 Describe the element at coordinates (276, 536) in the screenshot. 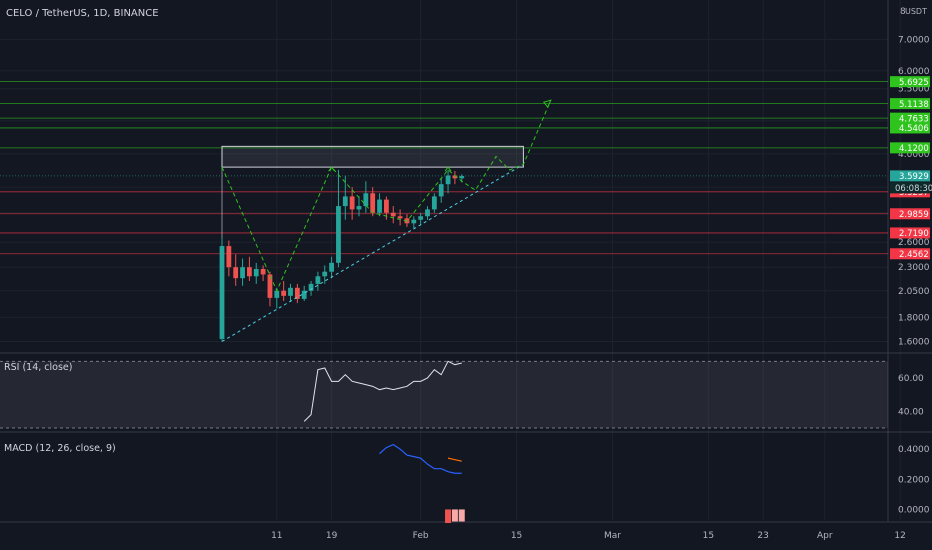

I see `time-tick-label: 11` at that location.